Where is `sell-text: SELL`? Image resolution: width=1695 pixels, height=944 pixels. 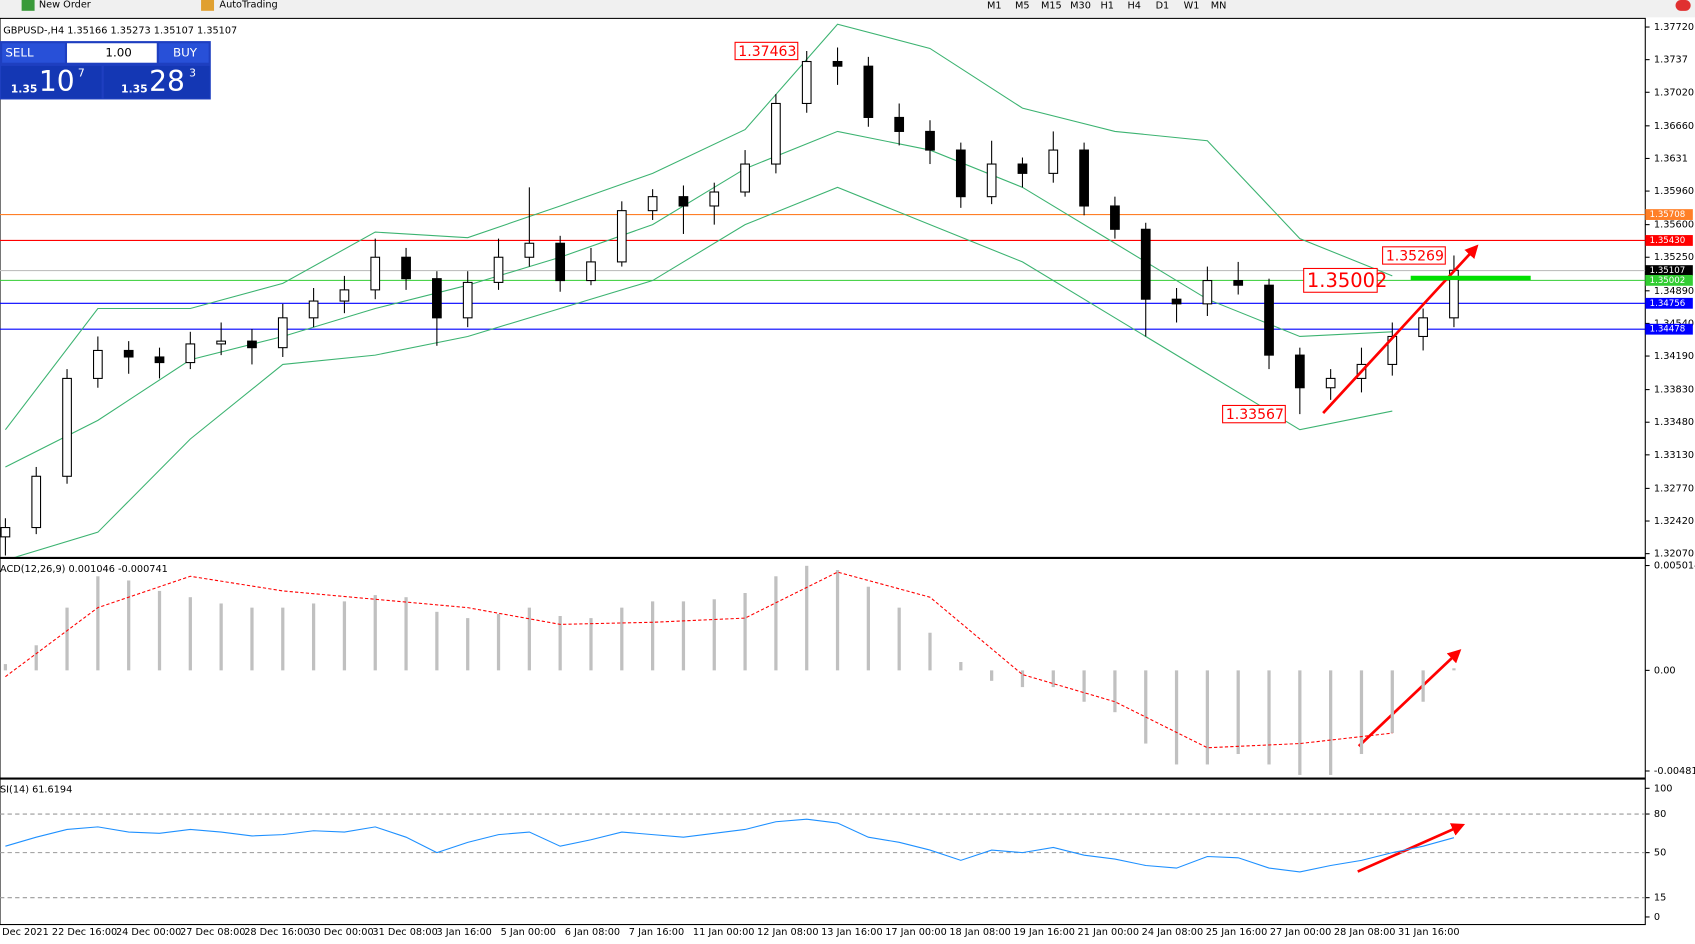 sell-text: SELL is located at coordinates (19, 52).